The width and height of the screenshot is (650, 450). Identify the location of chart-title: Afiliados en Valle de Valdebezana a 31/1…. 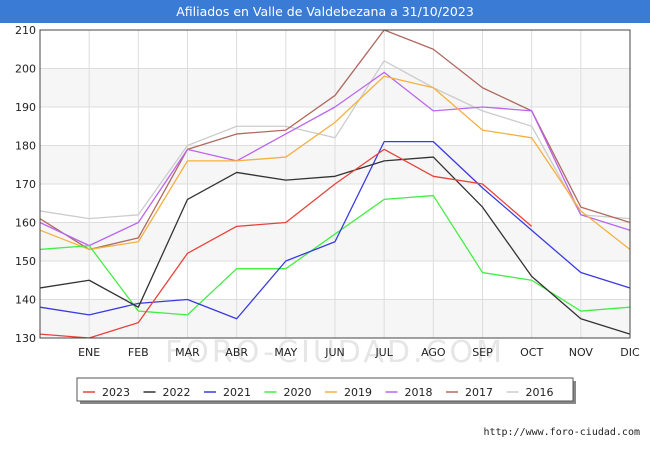
(325, 11).